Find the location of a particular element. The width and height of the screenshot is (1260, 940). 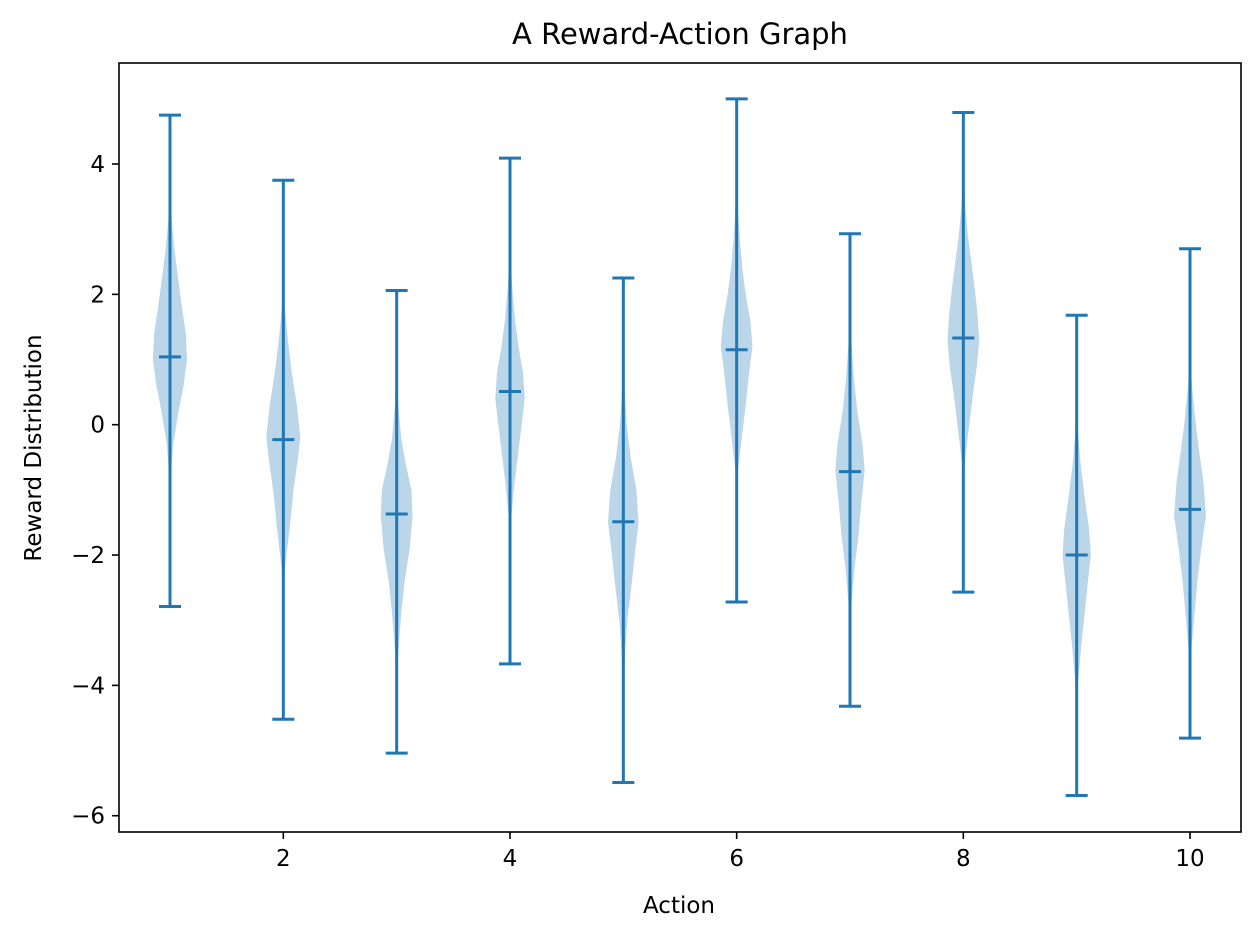

x-tick-label: 8 is located at coordinates (963, 859).